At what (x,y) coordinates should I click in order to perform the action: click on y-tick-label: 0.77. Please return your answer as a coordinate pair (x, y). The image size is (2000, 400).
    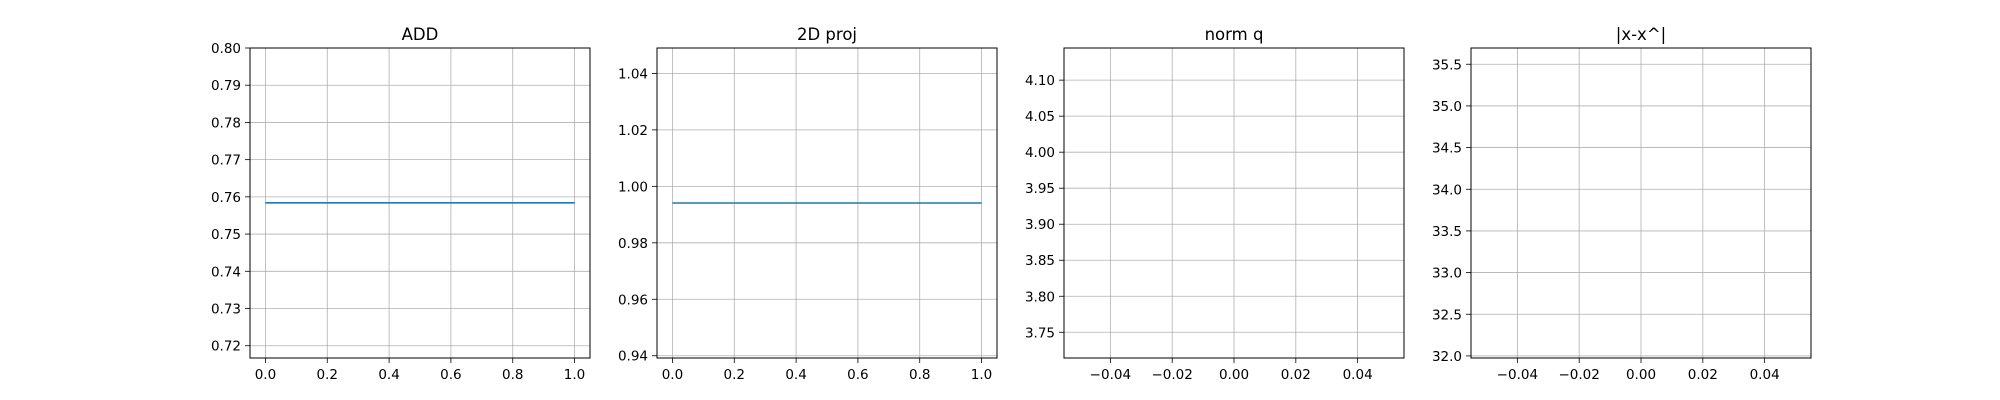
    Looking at the image, I should click on (226, 161).